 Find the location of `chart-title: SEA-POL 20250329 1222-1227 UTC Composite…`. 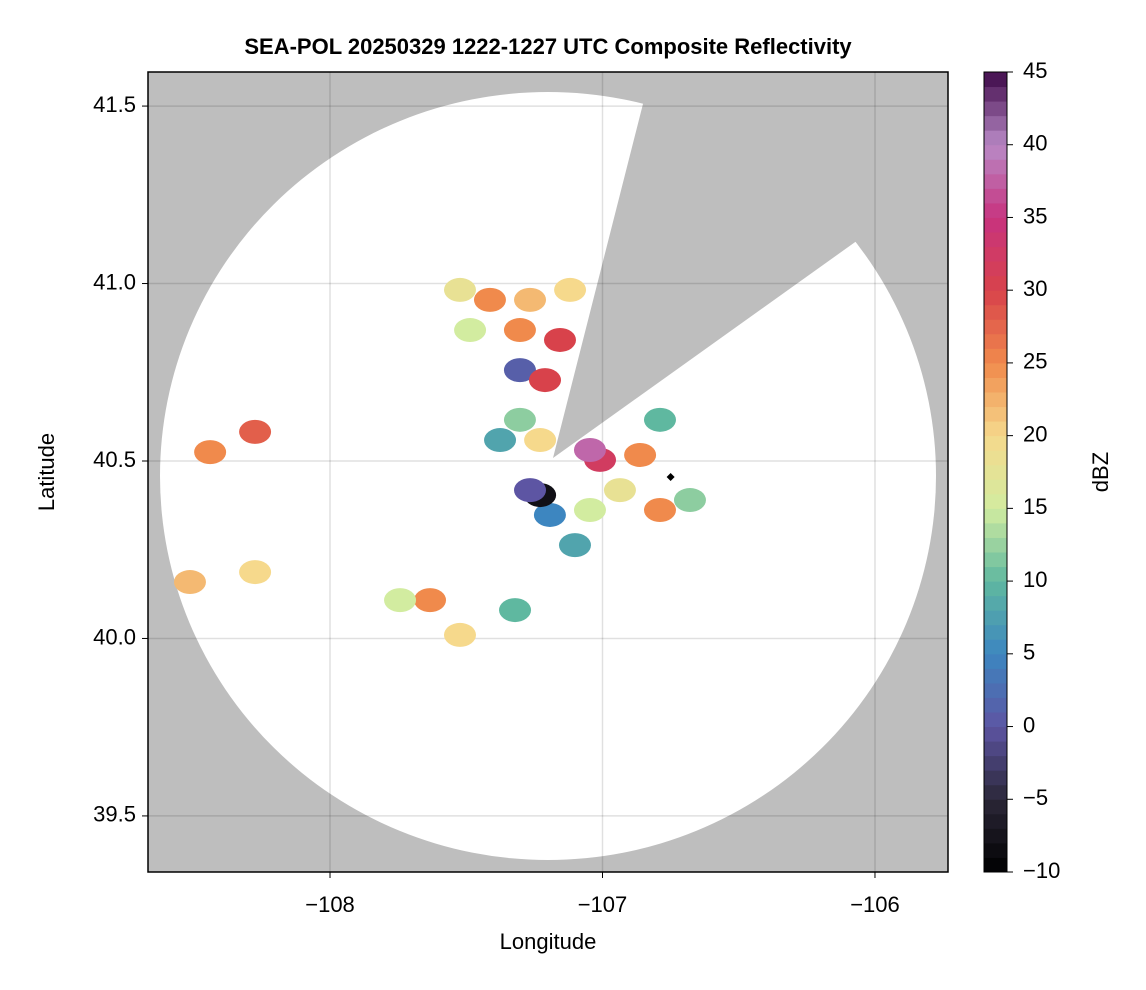

chart-title: SEA-POL 20250329 1222-1227 UTC Composite… is located at coordinates (548, 46).